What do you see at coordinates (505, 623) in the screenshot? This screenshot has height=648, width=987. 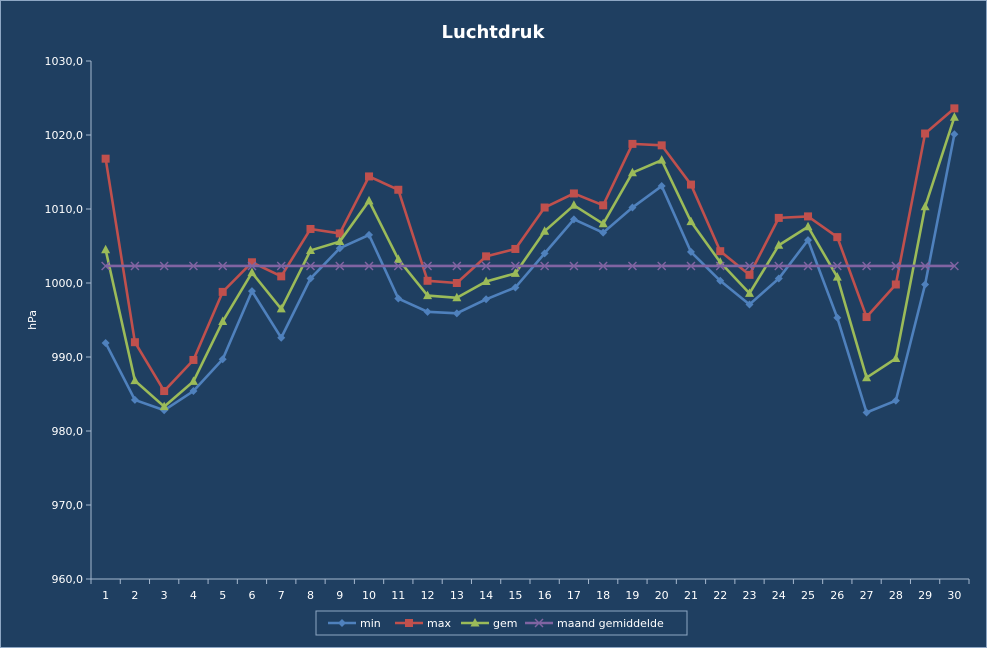 I see `legend-label: gem` at bounding box center [505, 623].